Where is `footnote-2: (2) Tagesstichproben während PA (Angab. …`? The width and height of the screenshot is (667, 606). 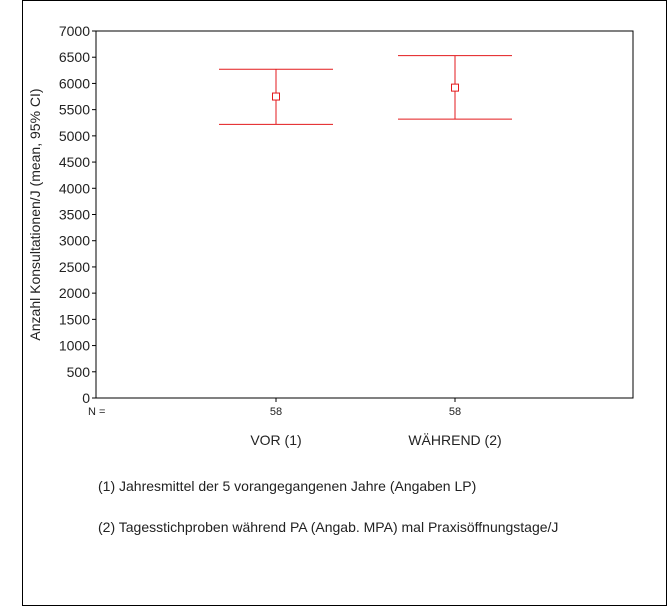 footnote-2: (2) Tagesstichproben während PA (Angab. … is located at coordinates (328, 527).